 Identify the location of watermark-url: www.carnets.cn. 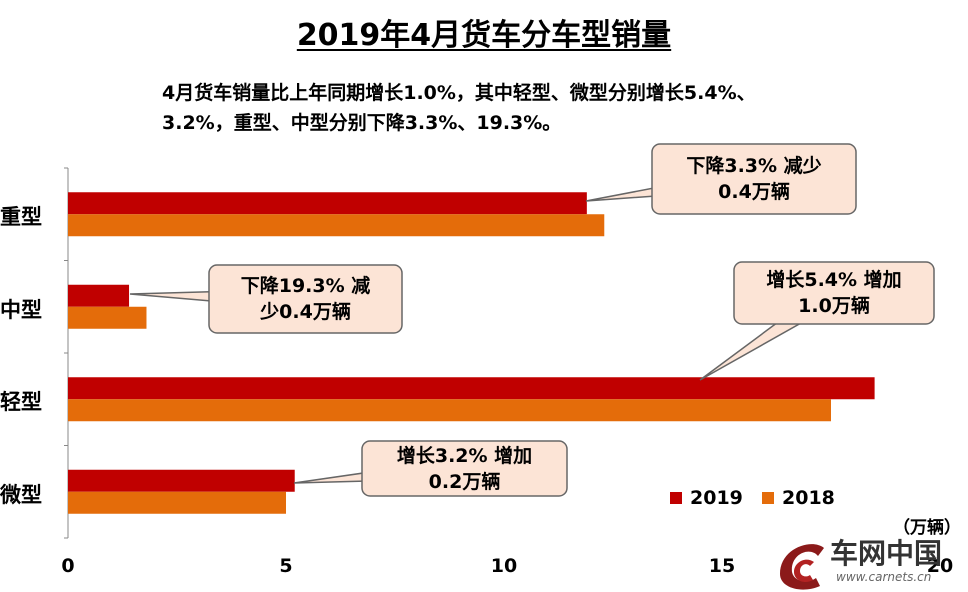
(884, 577).